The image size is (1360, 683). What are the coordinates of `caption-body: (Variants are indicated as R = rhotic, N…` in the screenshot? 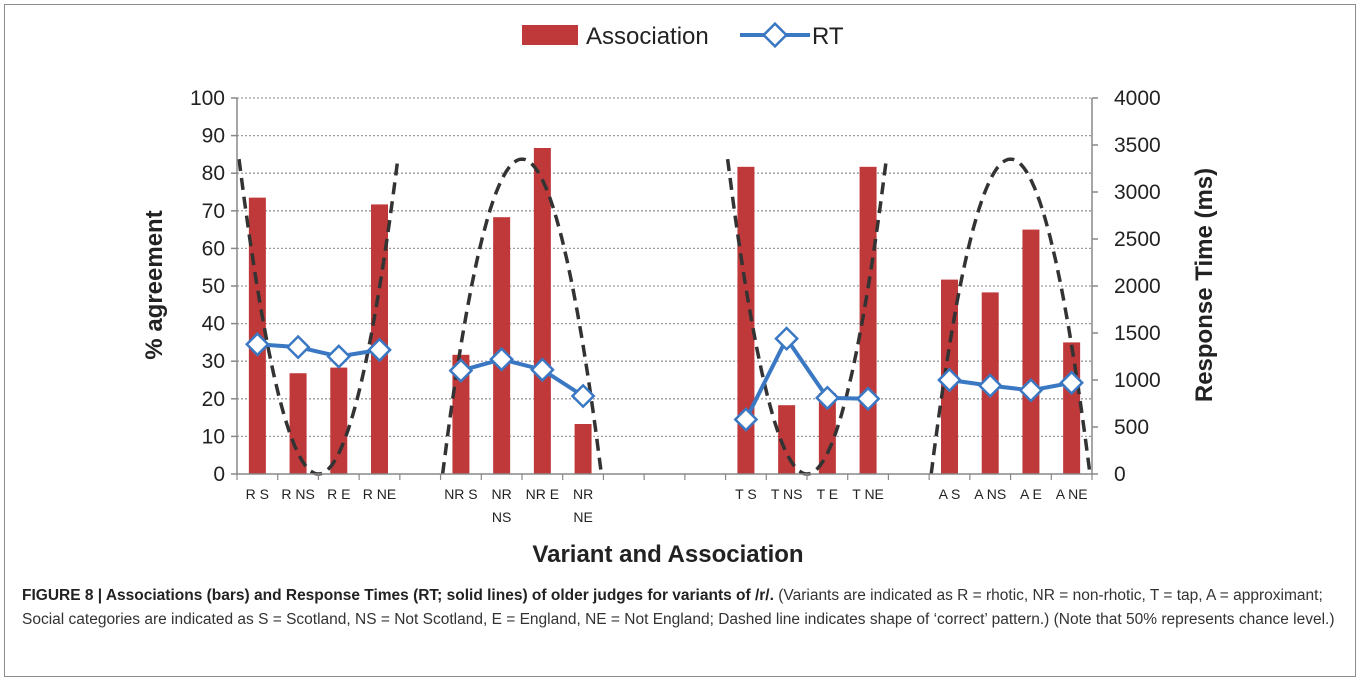 It's located at (678, 607).